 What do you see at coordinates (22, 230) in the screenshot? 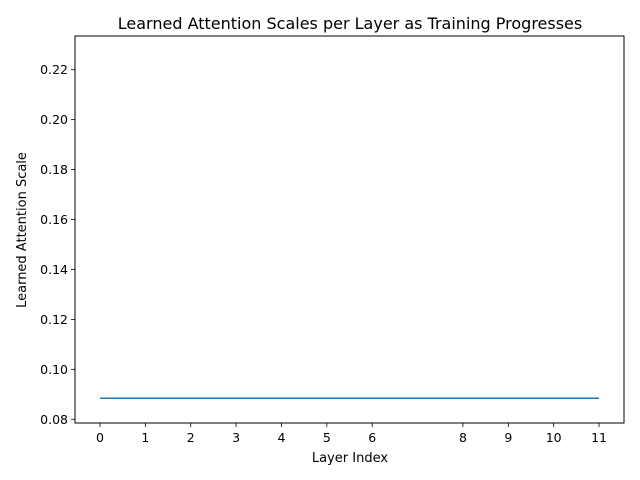
I see `y-axis-label: Learned Attention Scale` at bounding box center [22, 230].